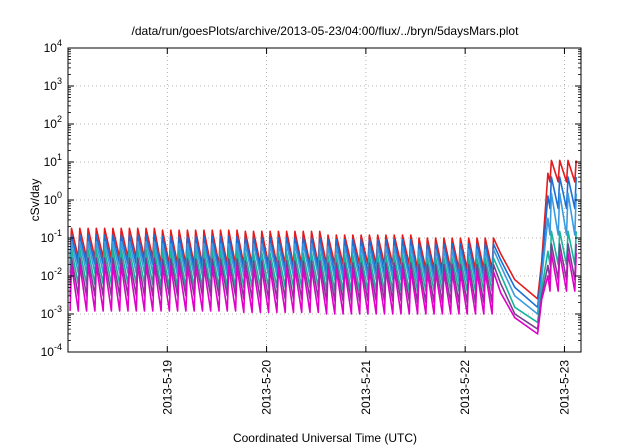  I want to click on y-axis-title: cSv/day, so click(35, 200).